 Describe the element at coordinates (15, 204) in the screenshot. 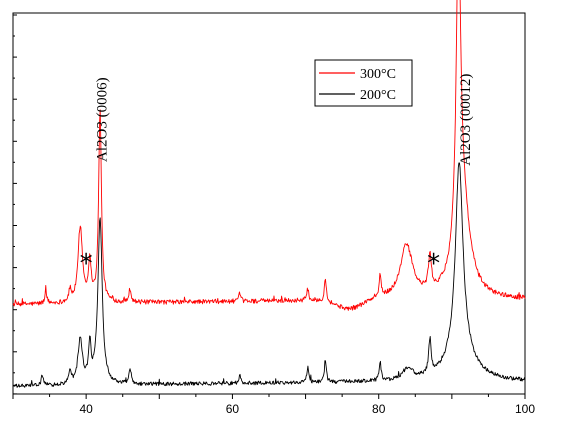

I see `y-axis-ticks` at that location.